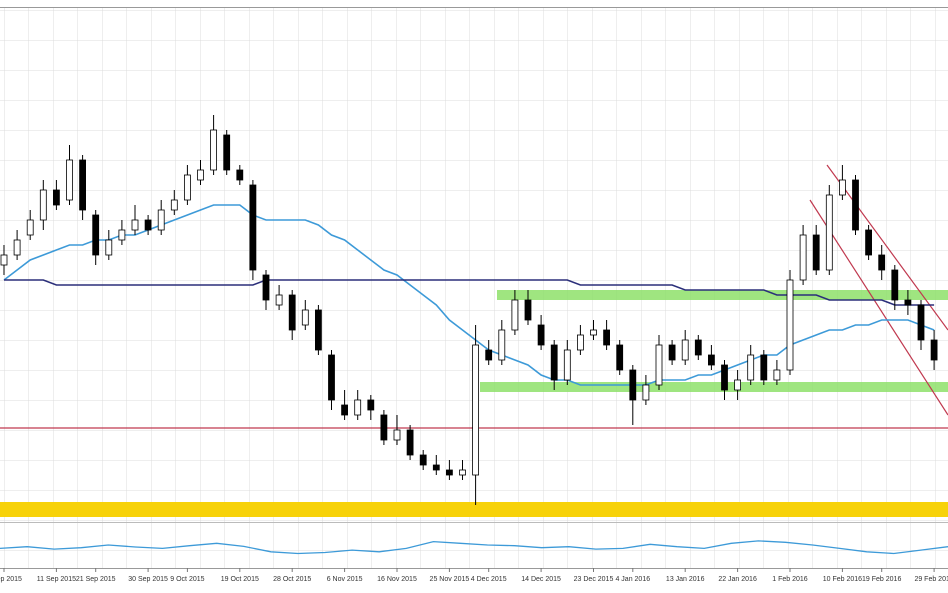 The image size is (948, 593). I want to click on support-zone, so click(714, 387).